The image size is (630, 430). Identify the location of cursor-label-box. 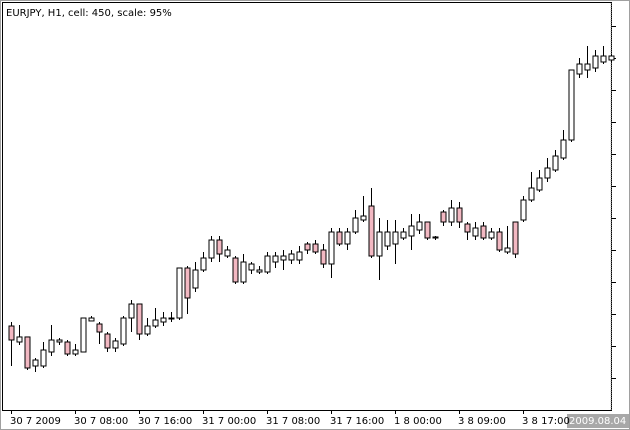
(598, 421).